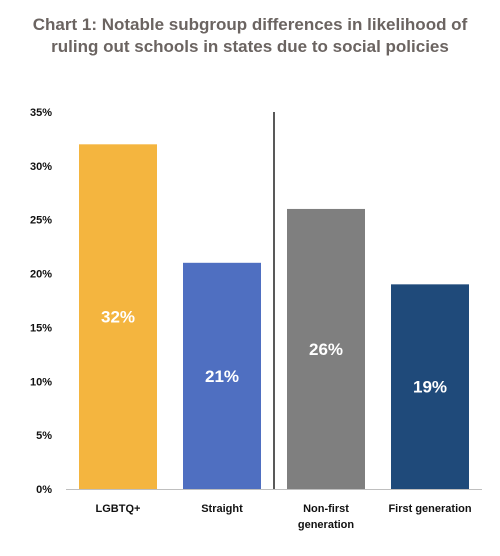 The width and height of the screenshot is (500, 556). What do you see at coordinates (326, 525) in the screenshot?
I see `x-category-label: generation` at bounding box center [326, 525].